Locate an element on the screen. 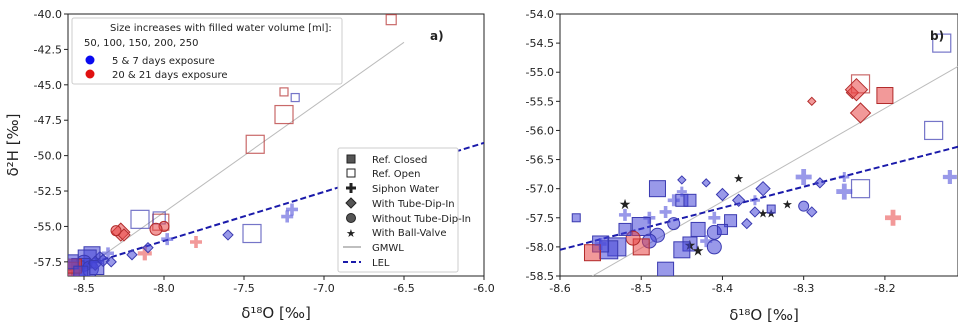 This screenshot has width=958, height=330. y-tick-label: -58.0 is located at coordinates (540, 247).